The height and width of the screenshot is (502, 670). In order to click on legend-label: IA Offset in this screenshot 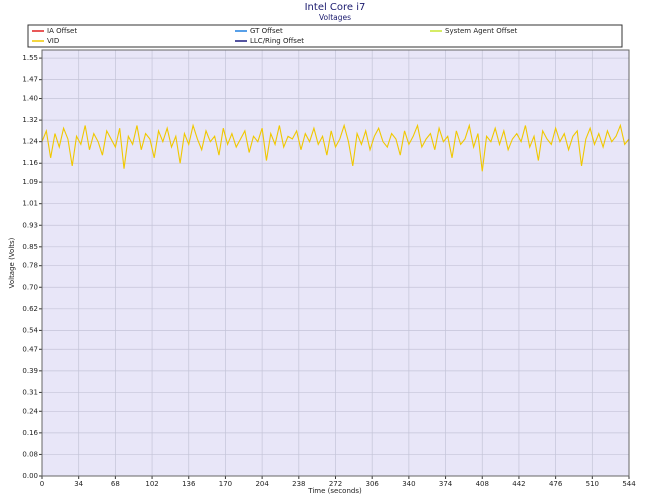, I will do `click(62, 31)`.